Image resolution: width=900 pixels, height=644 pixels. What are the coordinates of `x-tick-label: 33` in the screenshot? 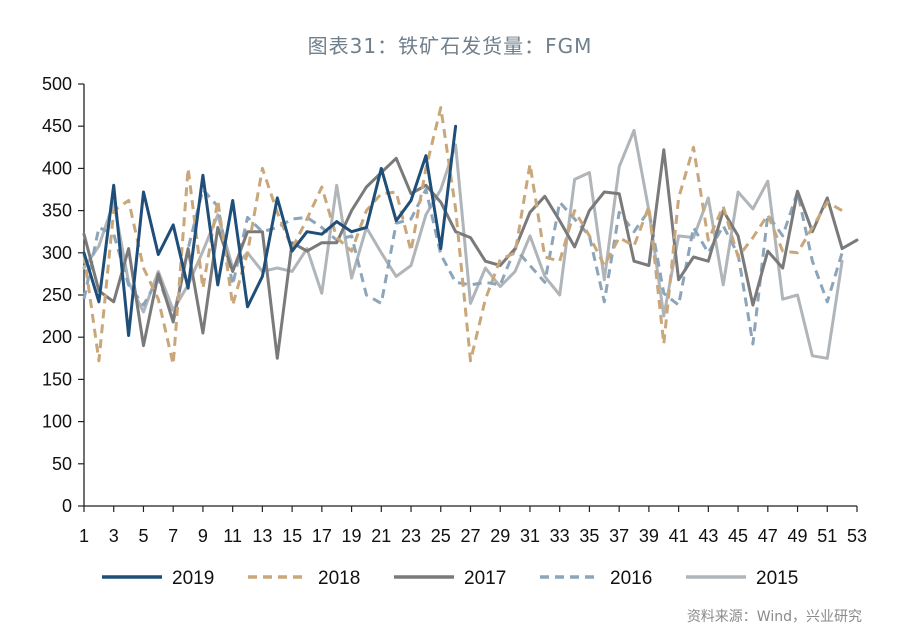 It's located at (560, 536).